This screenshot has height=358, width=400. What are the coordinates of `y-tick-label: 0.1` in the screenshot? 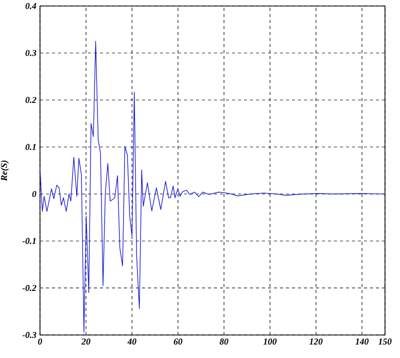 It's located at (31, 147).